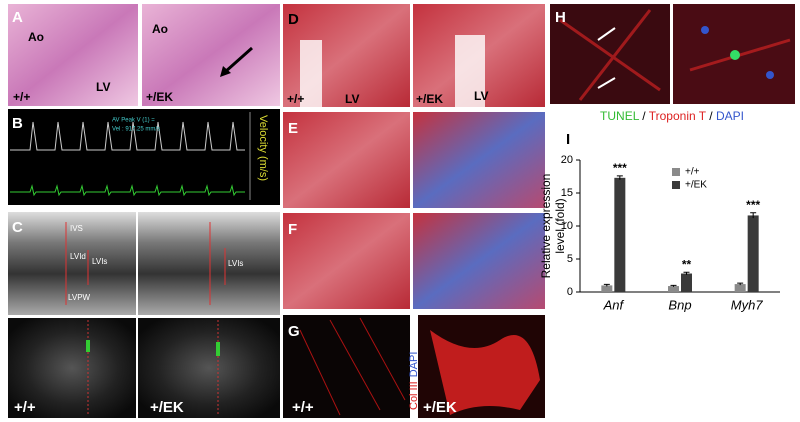 Image resolution: width=800 pixels, height=422 pixels. I want to click on significance: **, so click(687, 264).